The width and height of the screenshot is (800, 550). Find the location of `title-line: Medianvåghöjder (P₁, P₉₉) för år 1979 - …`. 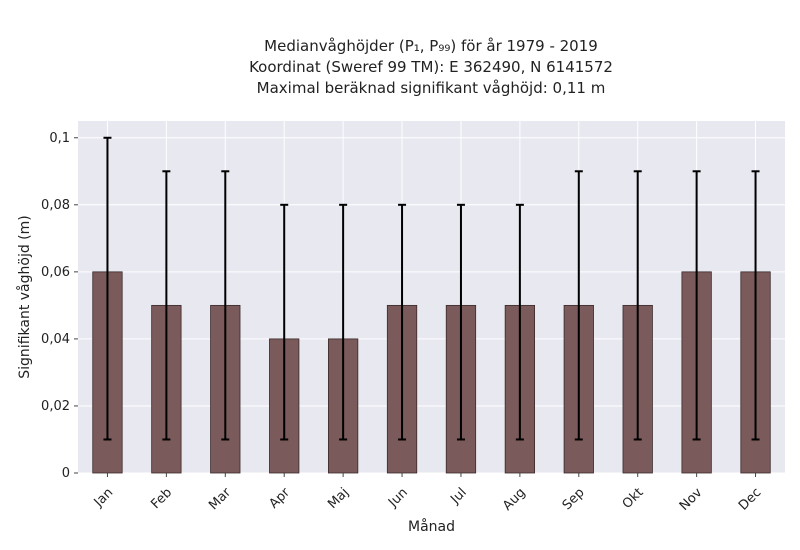

title-line: Medianvåghöjder (P₁, P₉₉) för år 1979 - … is located at coordinates (431, 46).